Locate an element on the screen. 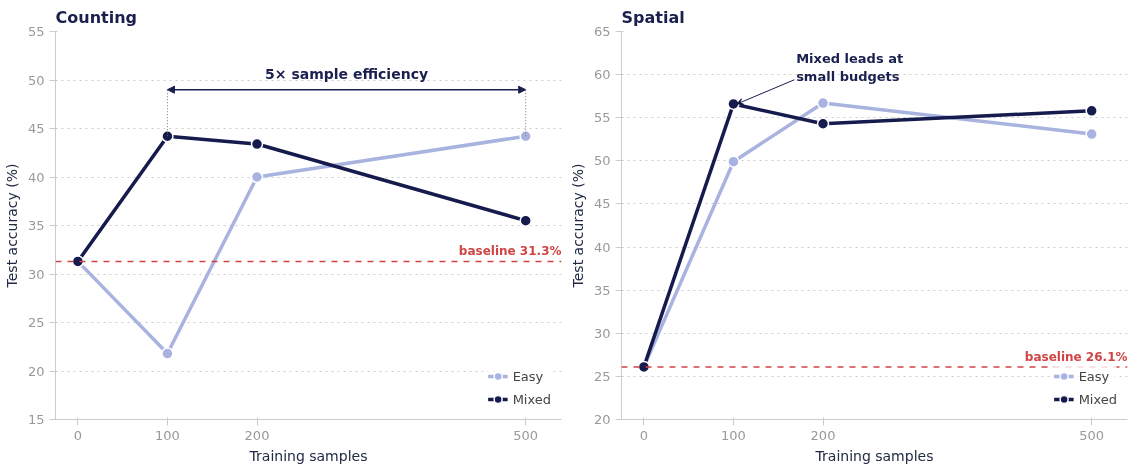 Image resolution: width=1137 pixels, height=468 pixels. annotation: Mixed leads at small budgets is located at coordinates (850, 67).